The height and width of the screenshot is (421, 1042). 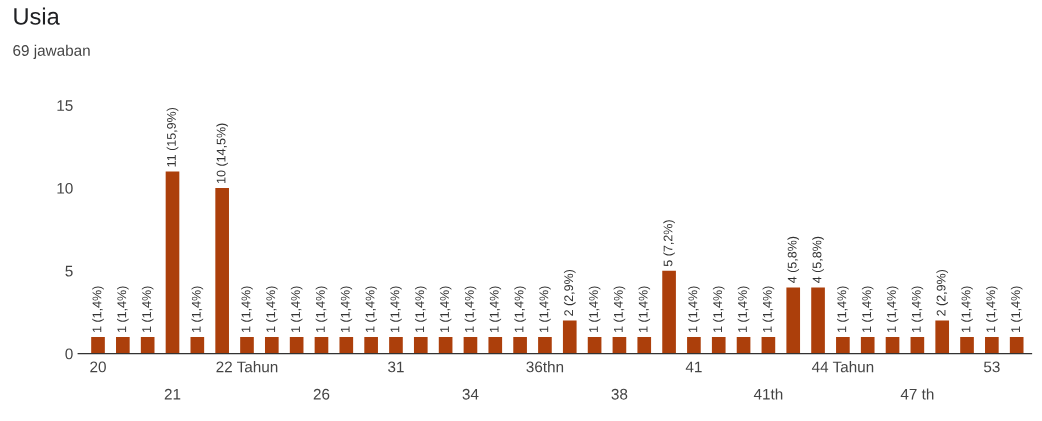 What do you see at coordinates (247, 367) in the screenshot?
I see `x-tick-label: 22 Tahun` at bounding box center [247, 367].